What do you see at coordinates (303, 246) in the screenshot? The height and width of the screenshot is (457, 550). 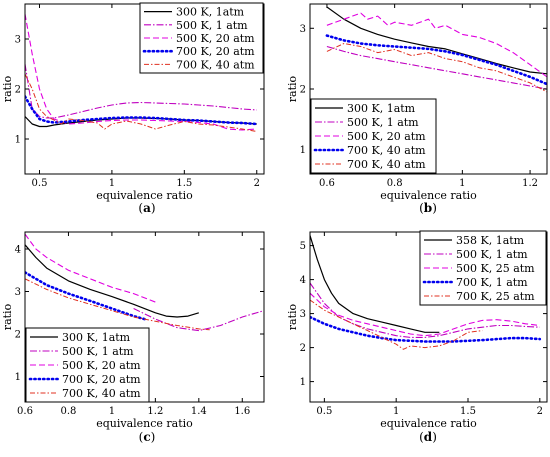 I see `y-tick-label: 5` at bounding box center [303, 246].